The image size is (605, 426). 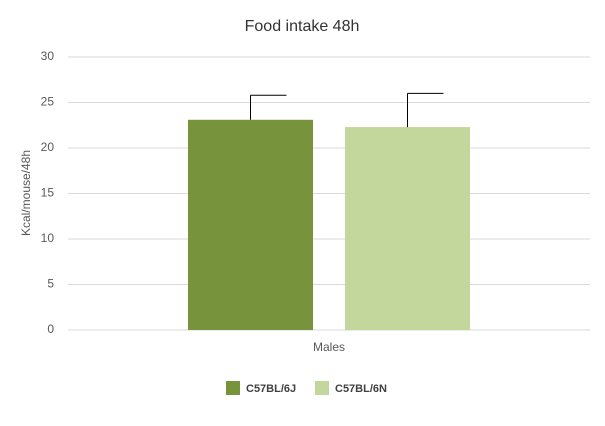 What do you see at coordinates (48, 238) in the screenshot?
I see `y-tick-label: 10` at bounding box center [48, 238].